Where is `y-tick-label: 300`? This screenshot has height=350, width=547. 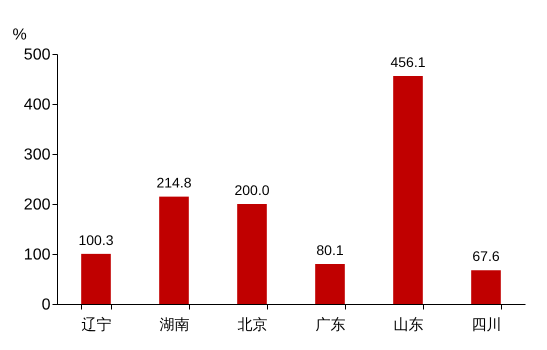 y-tick-label: 300 is located at coordinates (37, 155).